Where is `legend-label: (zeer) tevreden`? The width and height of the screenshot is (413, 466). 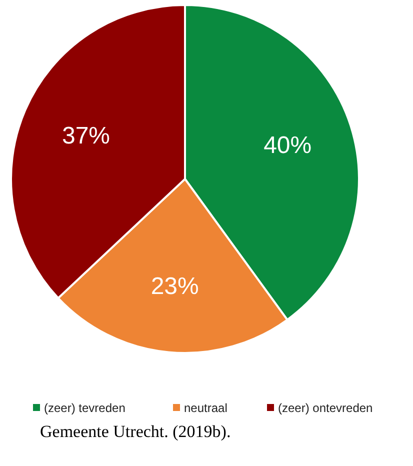 legend-label: (zeer) tevreden is located at coordinates (85, 408).